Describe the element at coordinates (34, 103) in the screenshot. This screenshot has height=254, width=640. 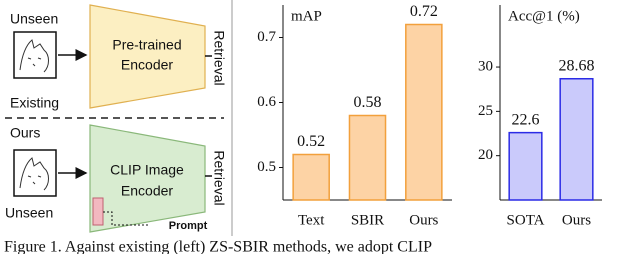
I see `label: Existing` at that location.